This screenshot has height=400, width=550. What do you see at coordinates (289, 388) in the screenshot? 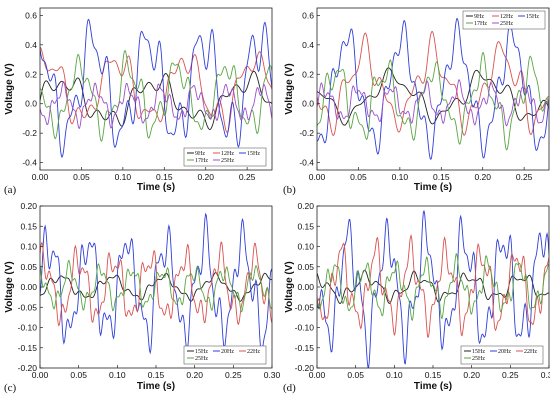
I see `panel-label: (d)` at bounding box center [289, 388].